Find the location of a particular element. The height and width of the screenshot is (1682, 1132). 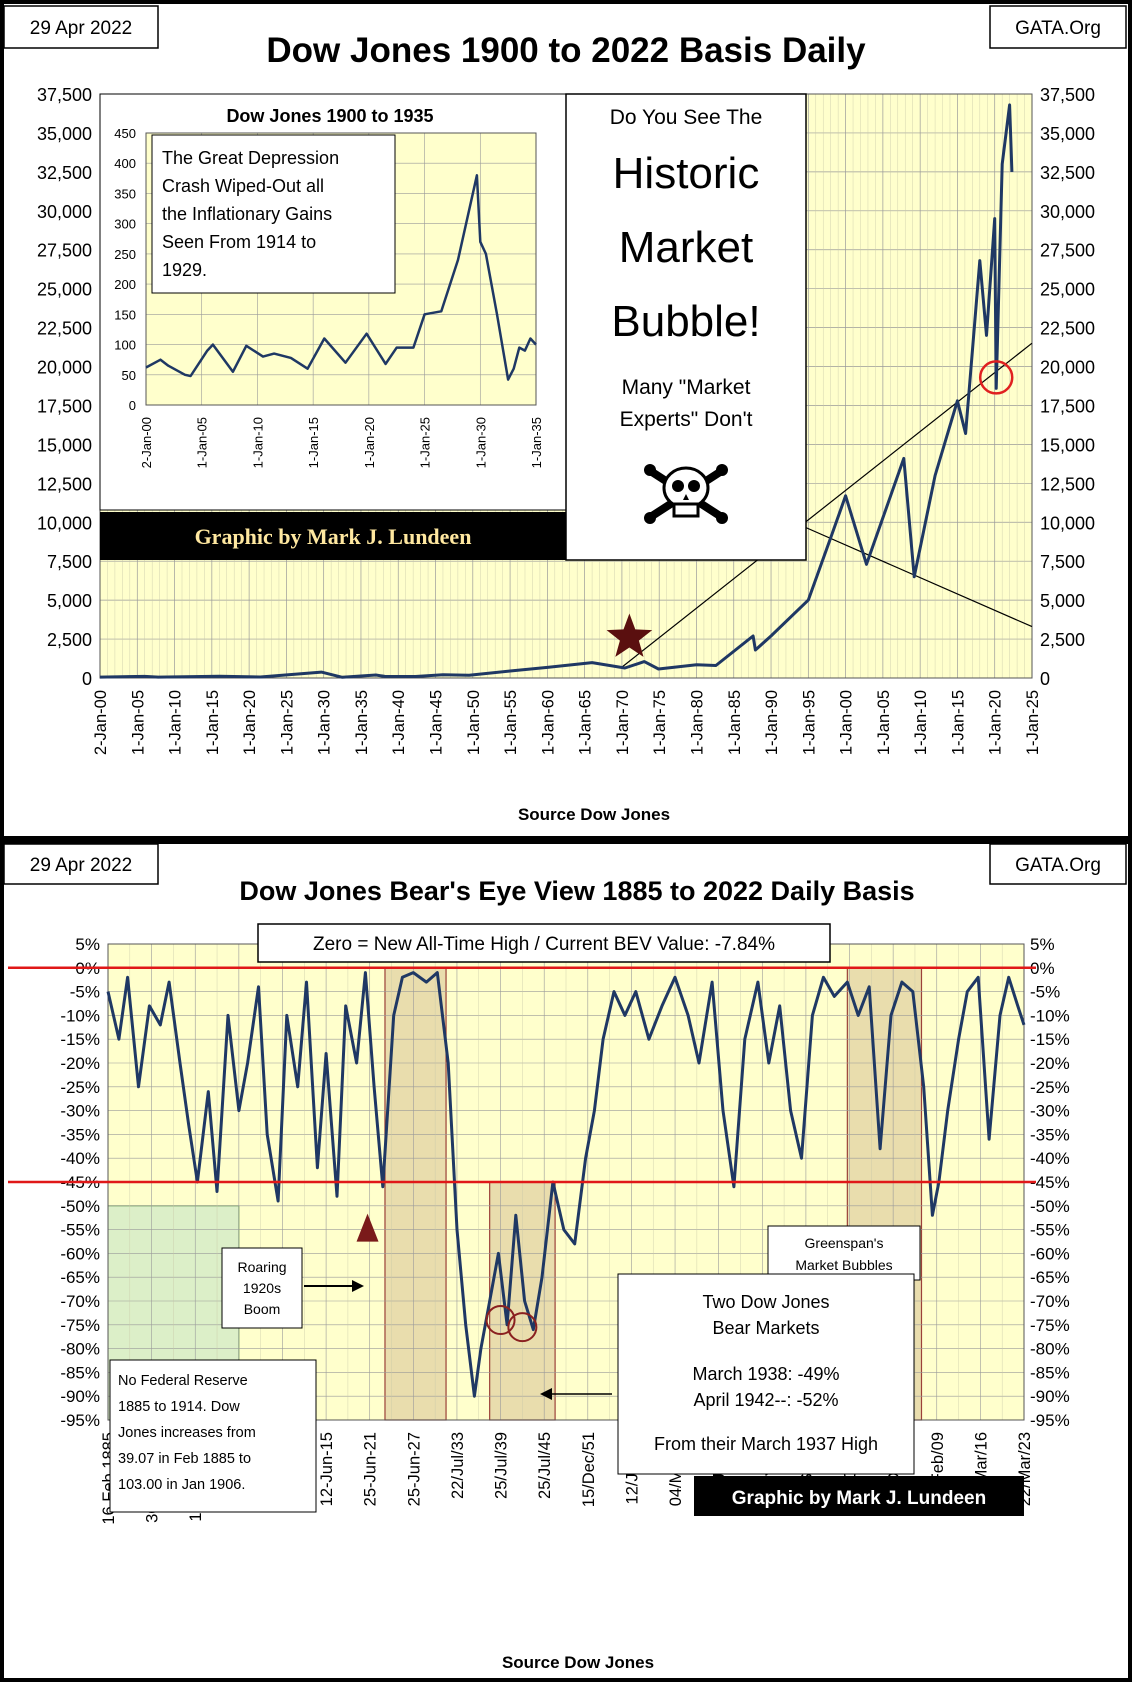

x-tick-label: 15/Dec/51 is located at coordinates (589, 1469).